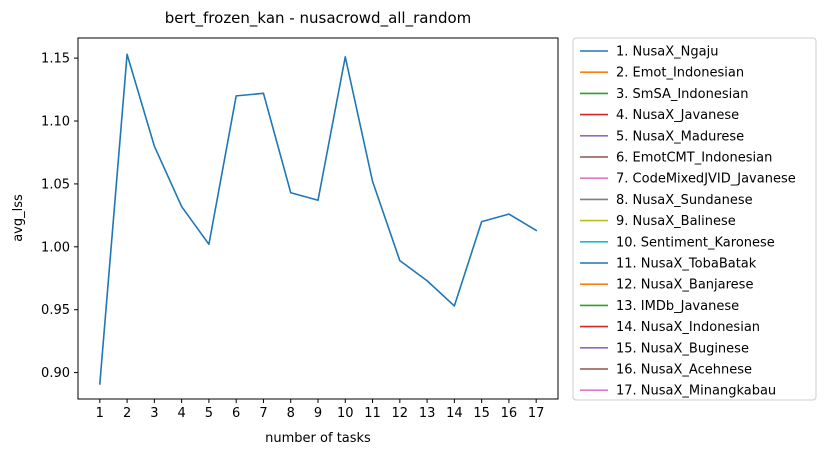  What do you see at coordinates (318, 18) in the screenshot?
I see `chart-title: bert_frozen_kan - nusacrowd_all_random` at bounding box center [318, 18].